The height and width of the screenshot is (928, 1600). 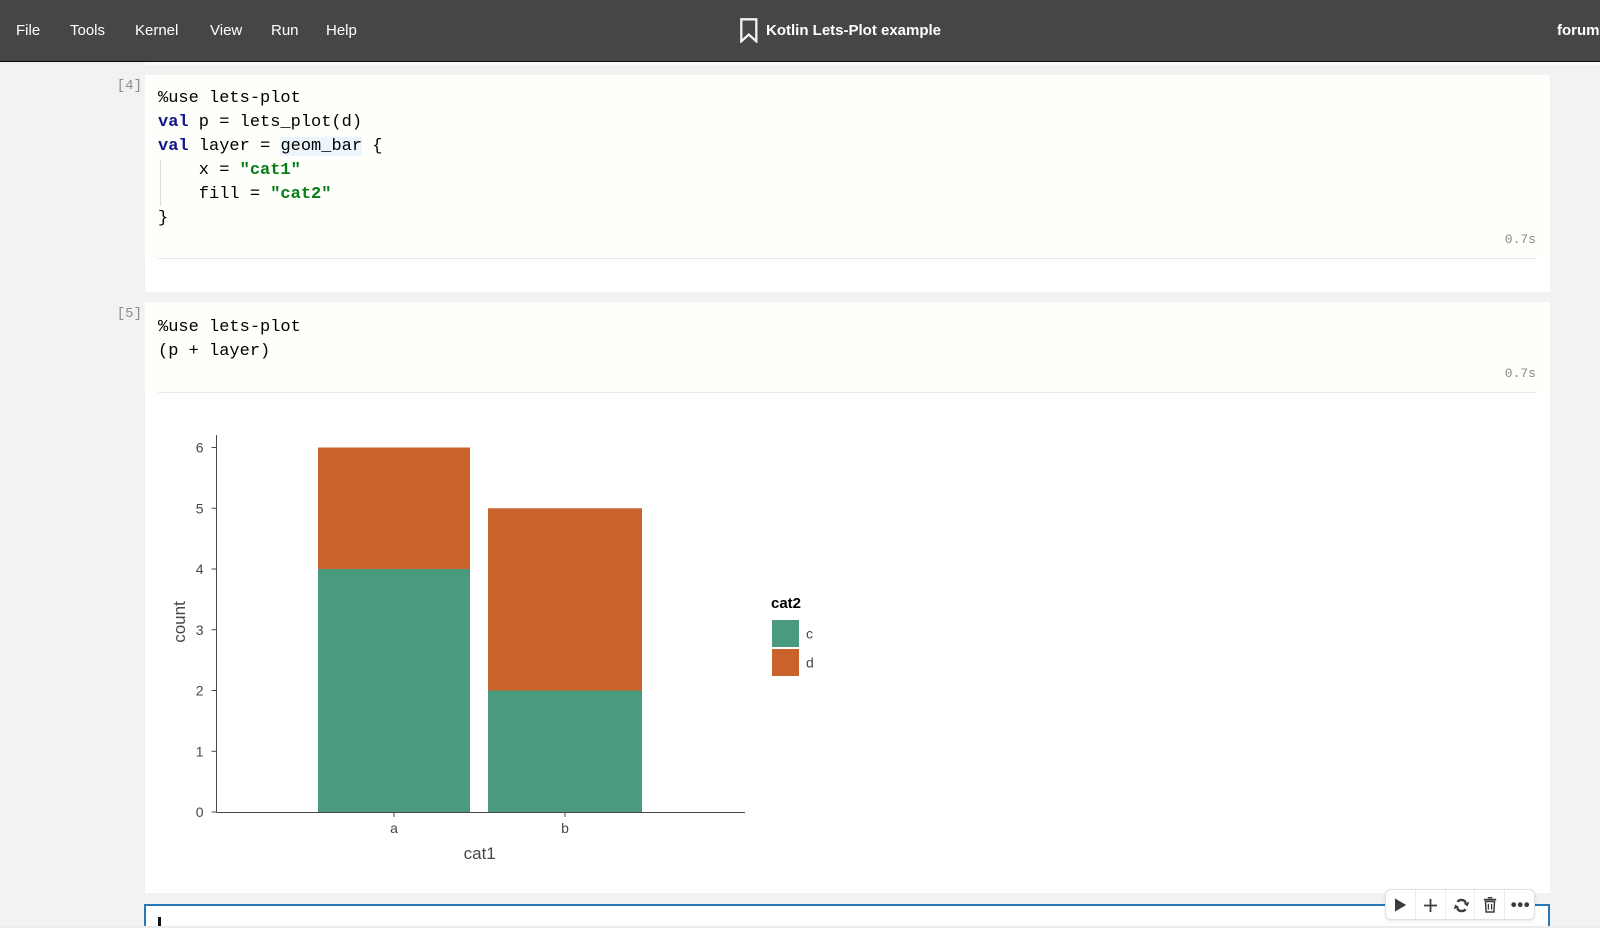 I want to click on svg-text: 5, so click(x=200, y=508).